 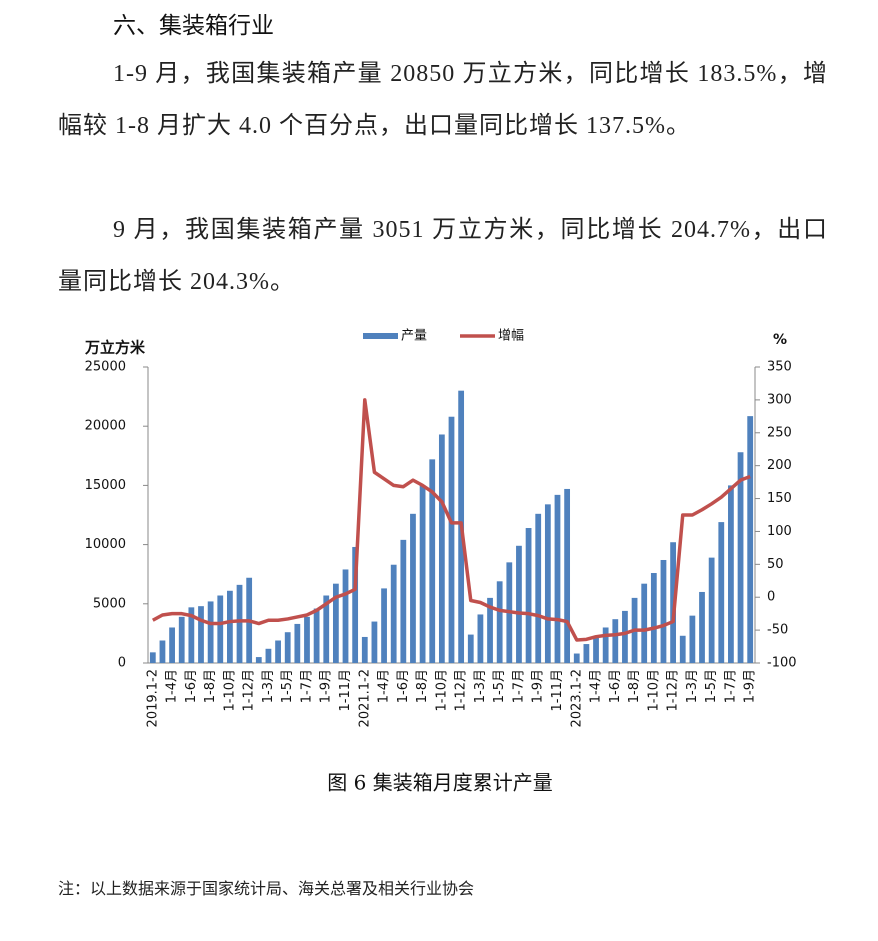 What do you see at coordinates (779, 367) in the screenshot?
I see `y2-tick-label: 350` at bounding box center [779, 367].